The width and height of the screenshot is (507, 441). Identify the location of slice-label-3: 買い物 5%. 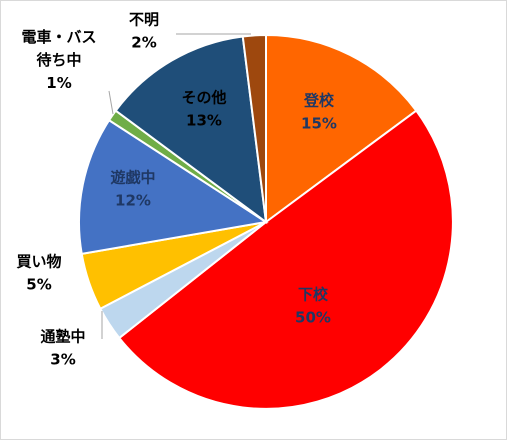
(38, 273).